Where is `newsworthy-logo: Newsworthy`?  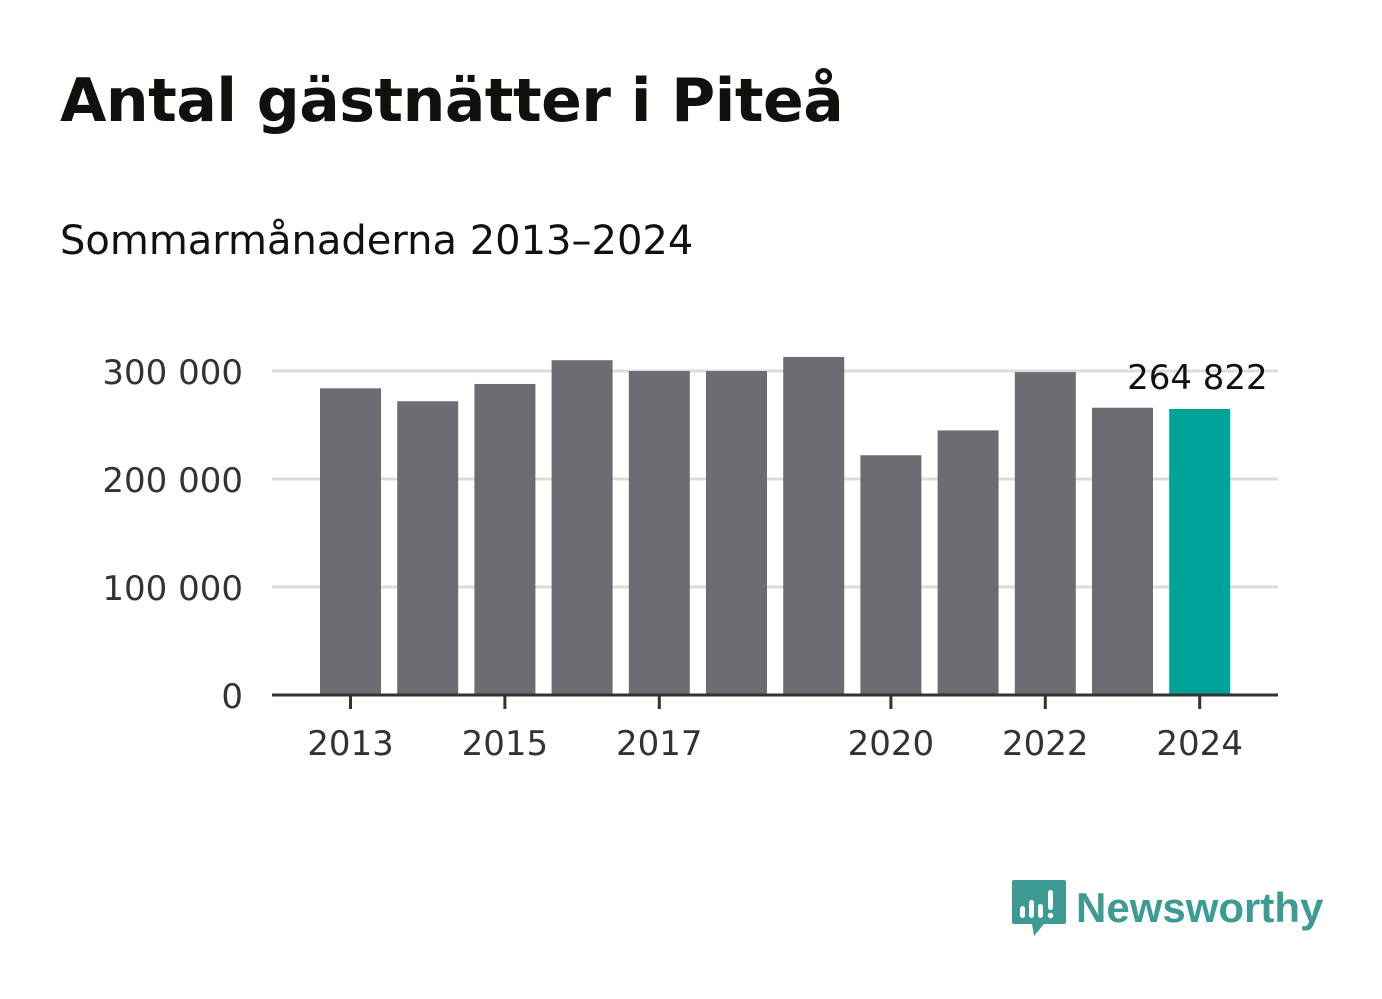
newsworthy-logo: Newsworthy is located at coordinates (1166, 908).